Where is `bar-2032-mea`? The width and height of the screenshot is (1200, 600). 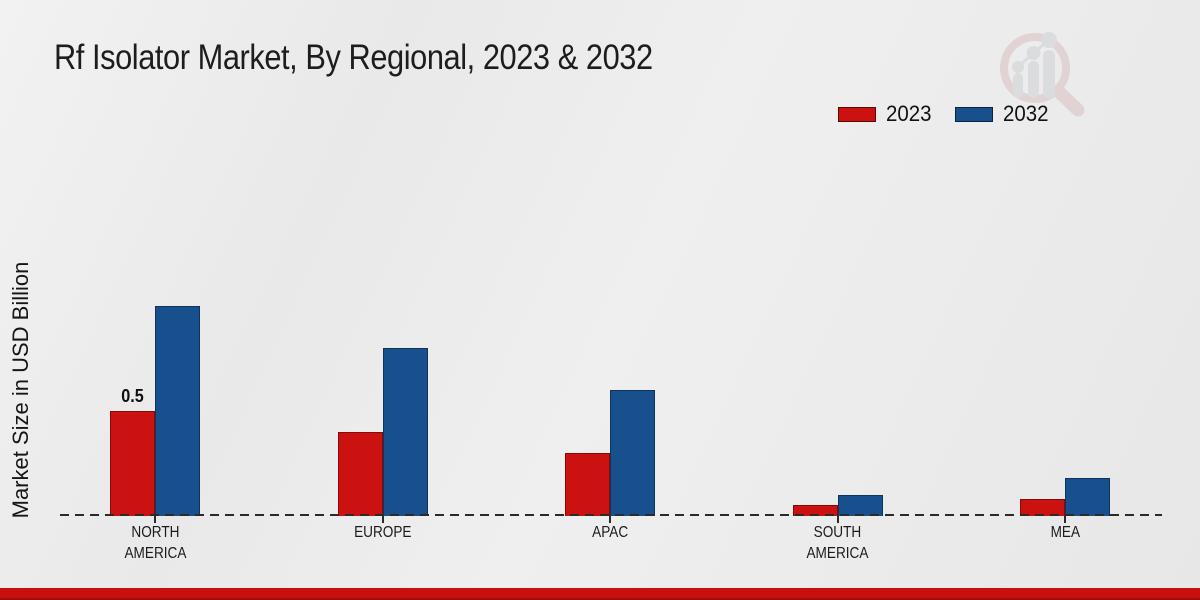
bar-2032-mea is located at coordinates (1087, 497).